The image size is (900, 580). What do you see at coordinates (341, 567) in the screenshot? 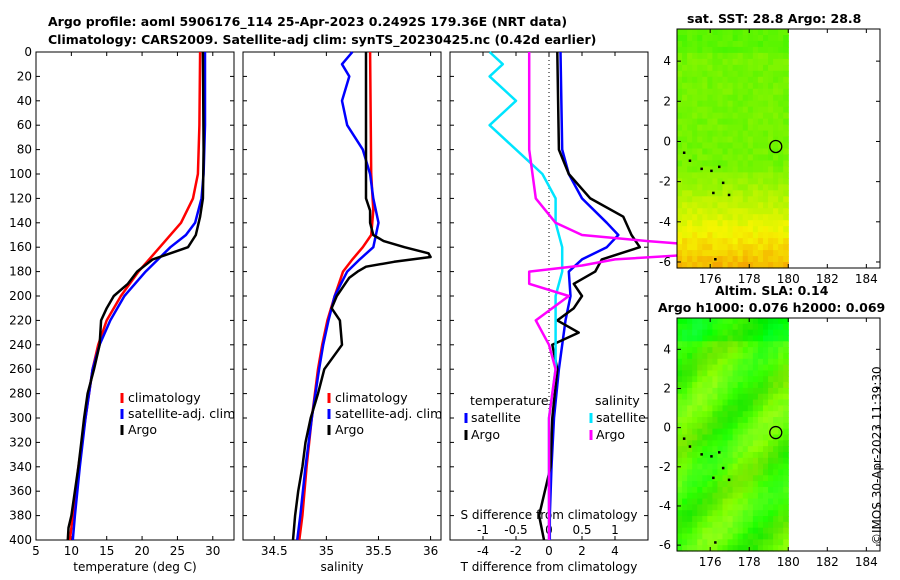
I see `x-axis-label: salinity` at bounding box center [341, 567].